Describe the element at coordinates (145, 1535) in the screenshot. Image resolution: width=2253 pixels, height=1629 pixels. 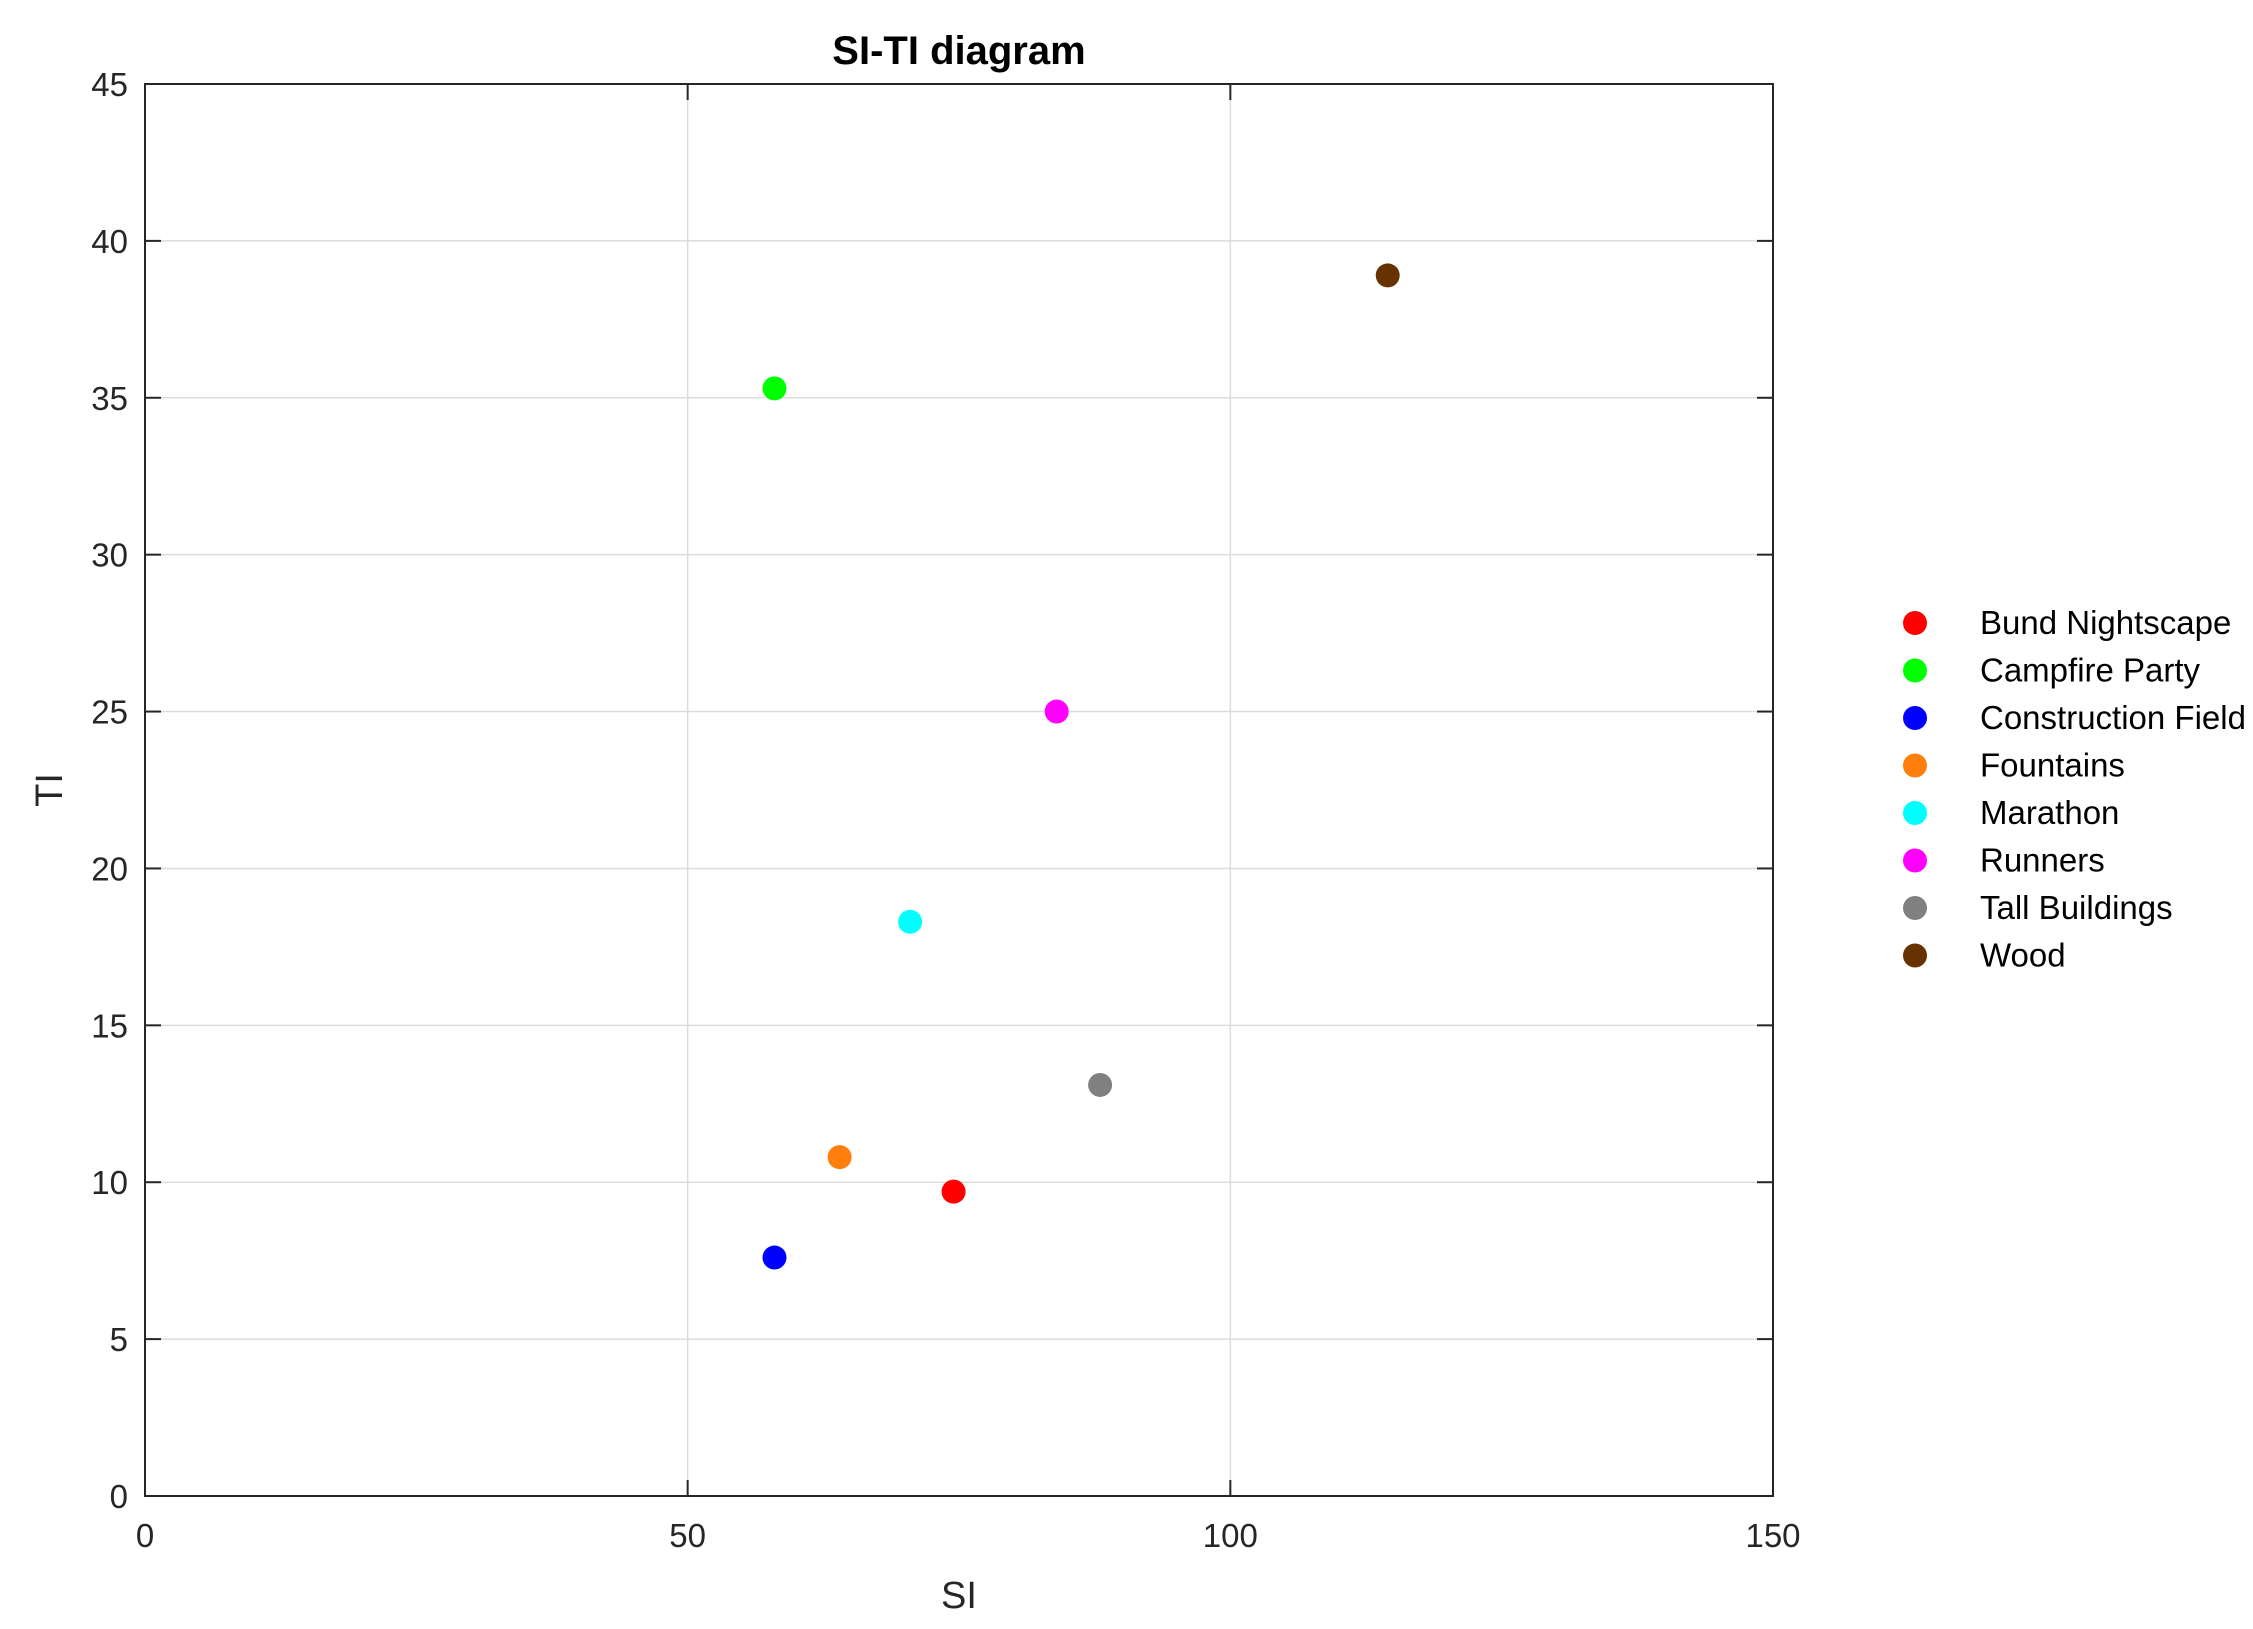
I see `x-tick-label: 0` at that location.